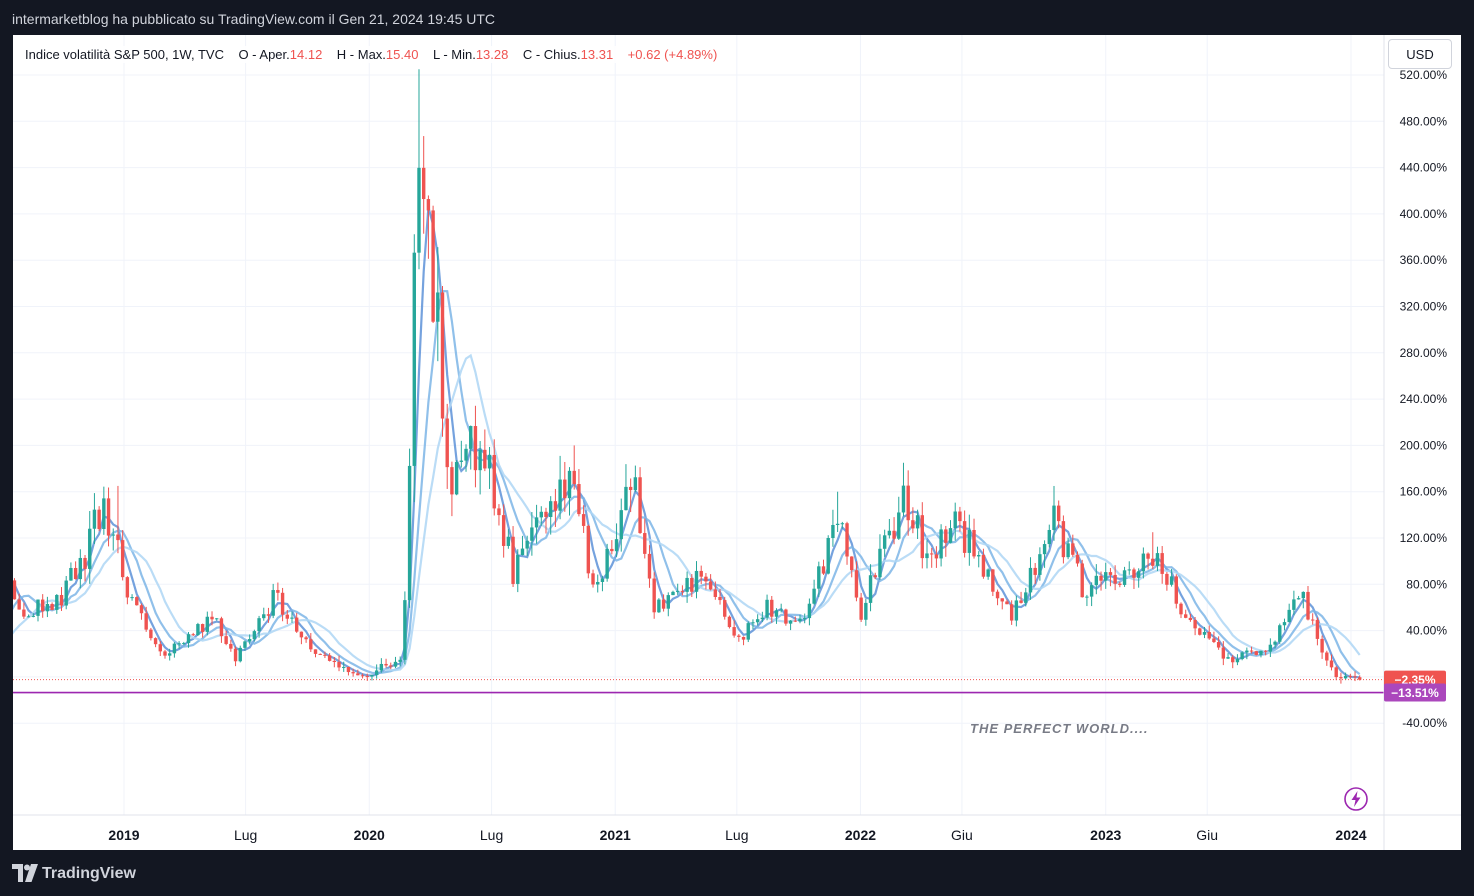 This screenshot has height=896, width=1474. Describe the element at coordinates (597, 54) in the screenshot. I see `close-value: 13.31` at that location.